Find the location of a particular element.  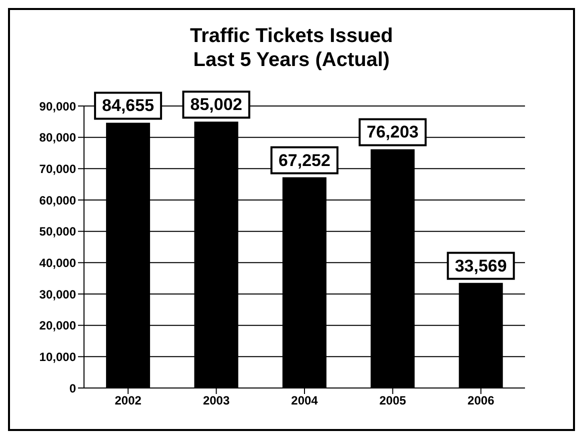

y-tick-label: 40,000 is located at coordinates (57, 263).